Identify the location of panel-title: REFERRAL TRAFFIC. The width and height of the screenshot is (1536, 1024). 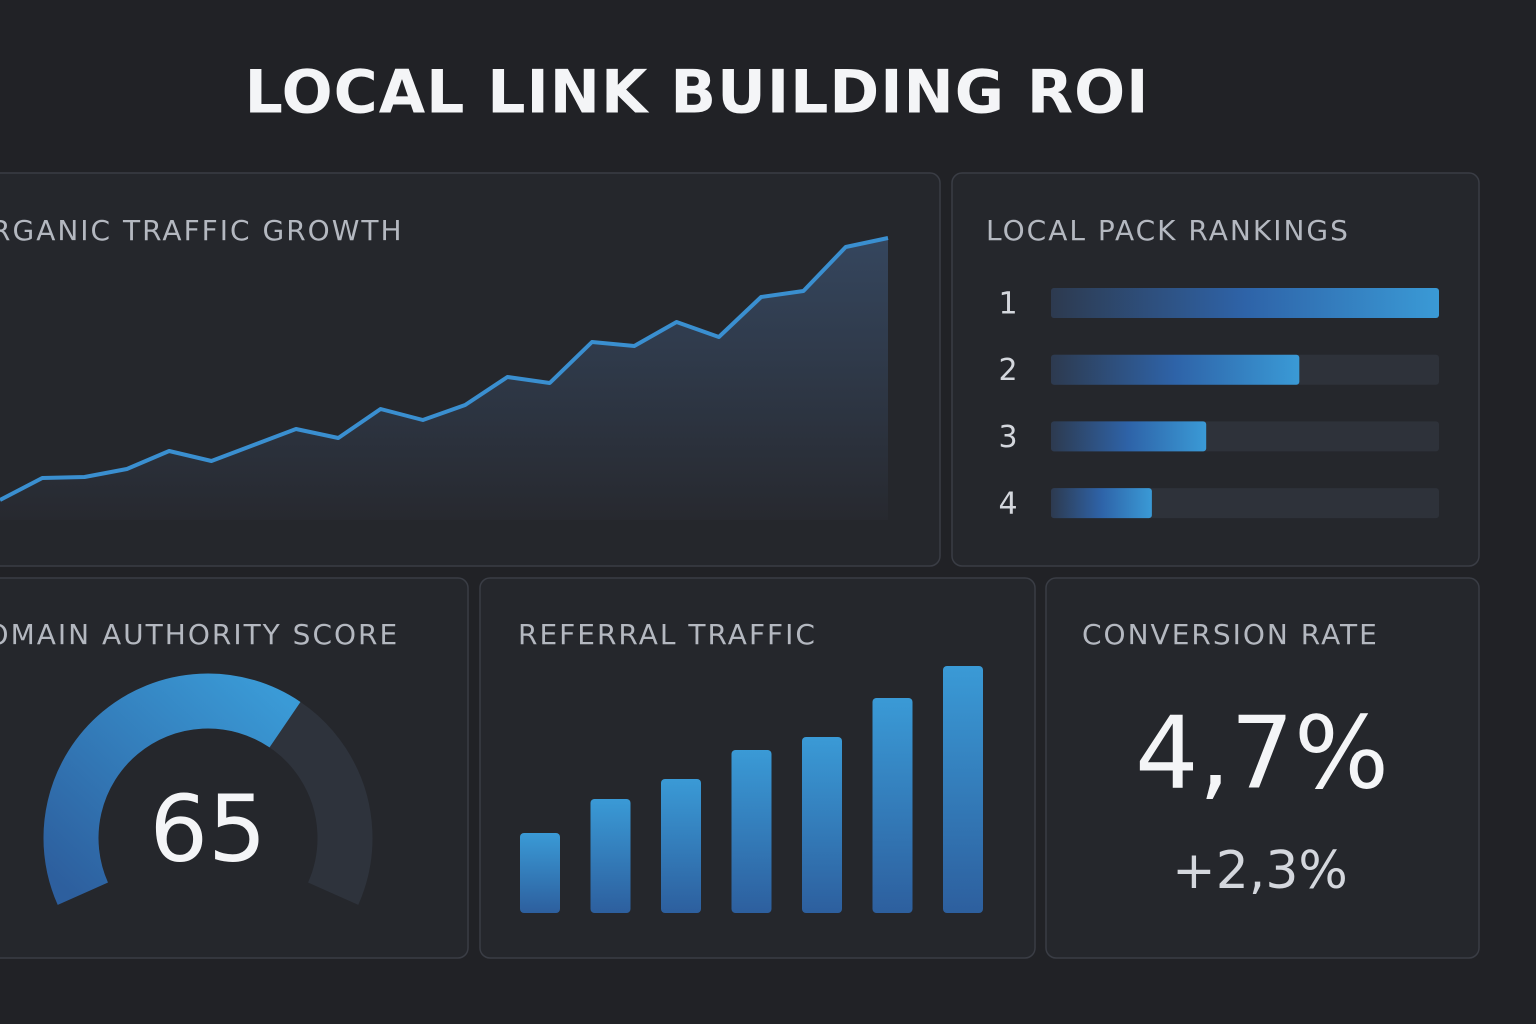
(667, 634).